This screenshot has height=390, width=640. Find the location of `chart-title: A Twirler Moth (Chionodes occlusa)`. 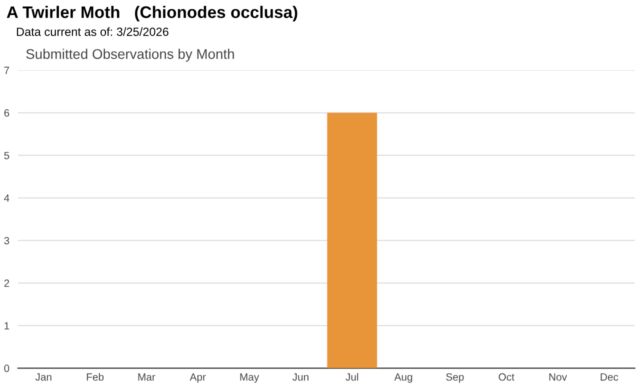

chart-title: A Twirler Moth (Chionodes occlusa) is located at coordinates (152, 14).